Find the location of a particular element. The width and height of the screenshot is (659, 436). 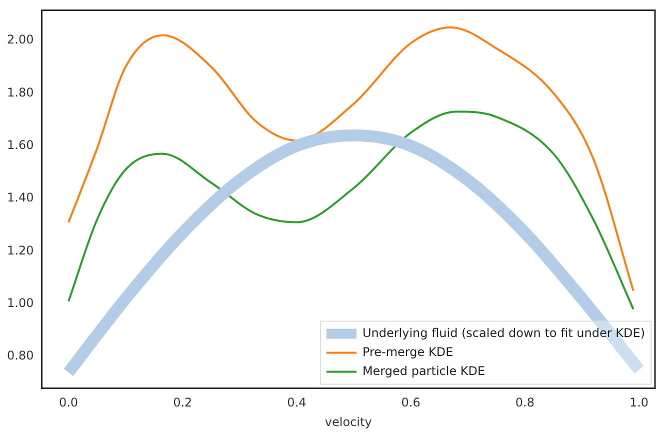

x-tick-label: 0.8 is located at coordinates (524, 403).